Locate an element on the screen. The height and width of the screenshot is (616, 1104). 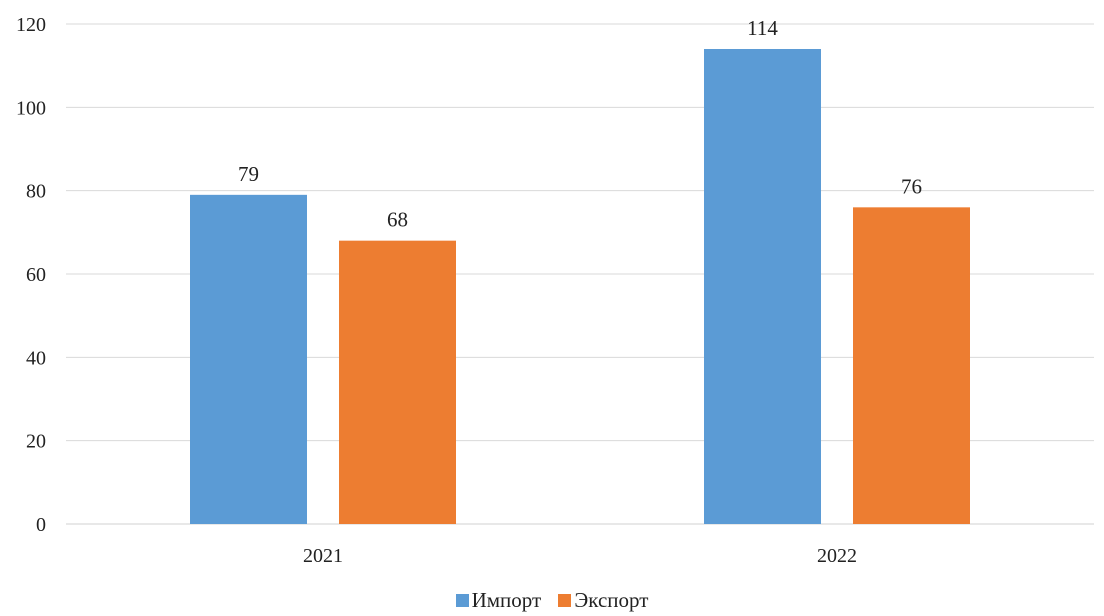
legend-item-export: Экспорт is located at coordinates (603, 600).